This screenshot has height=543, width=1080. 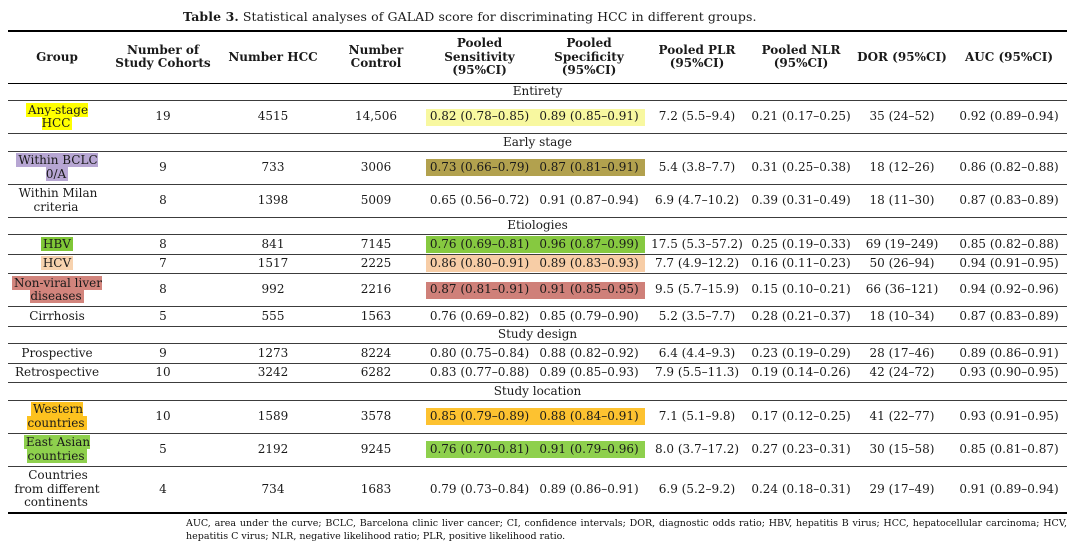 What do you see at coordinates (589, 200) in the screenshot?
I see `cell-pooled-specificity: 0.91 (0.87–0.94)` at bounding box center [589, 200].